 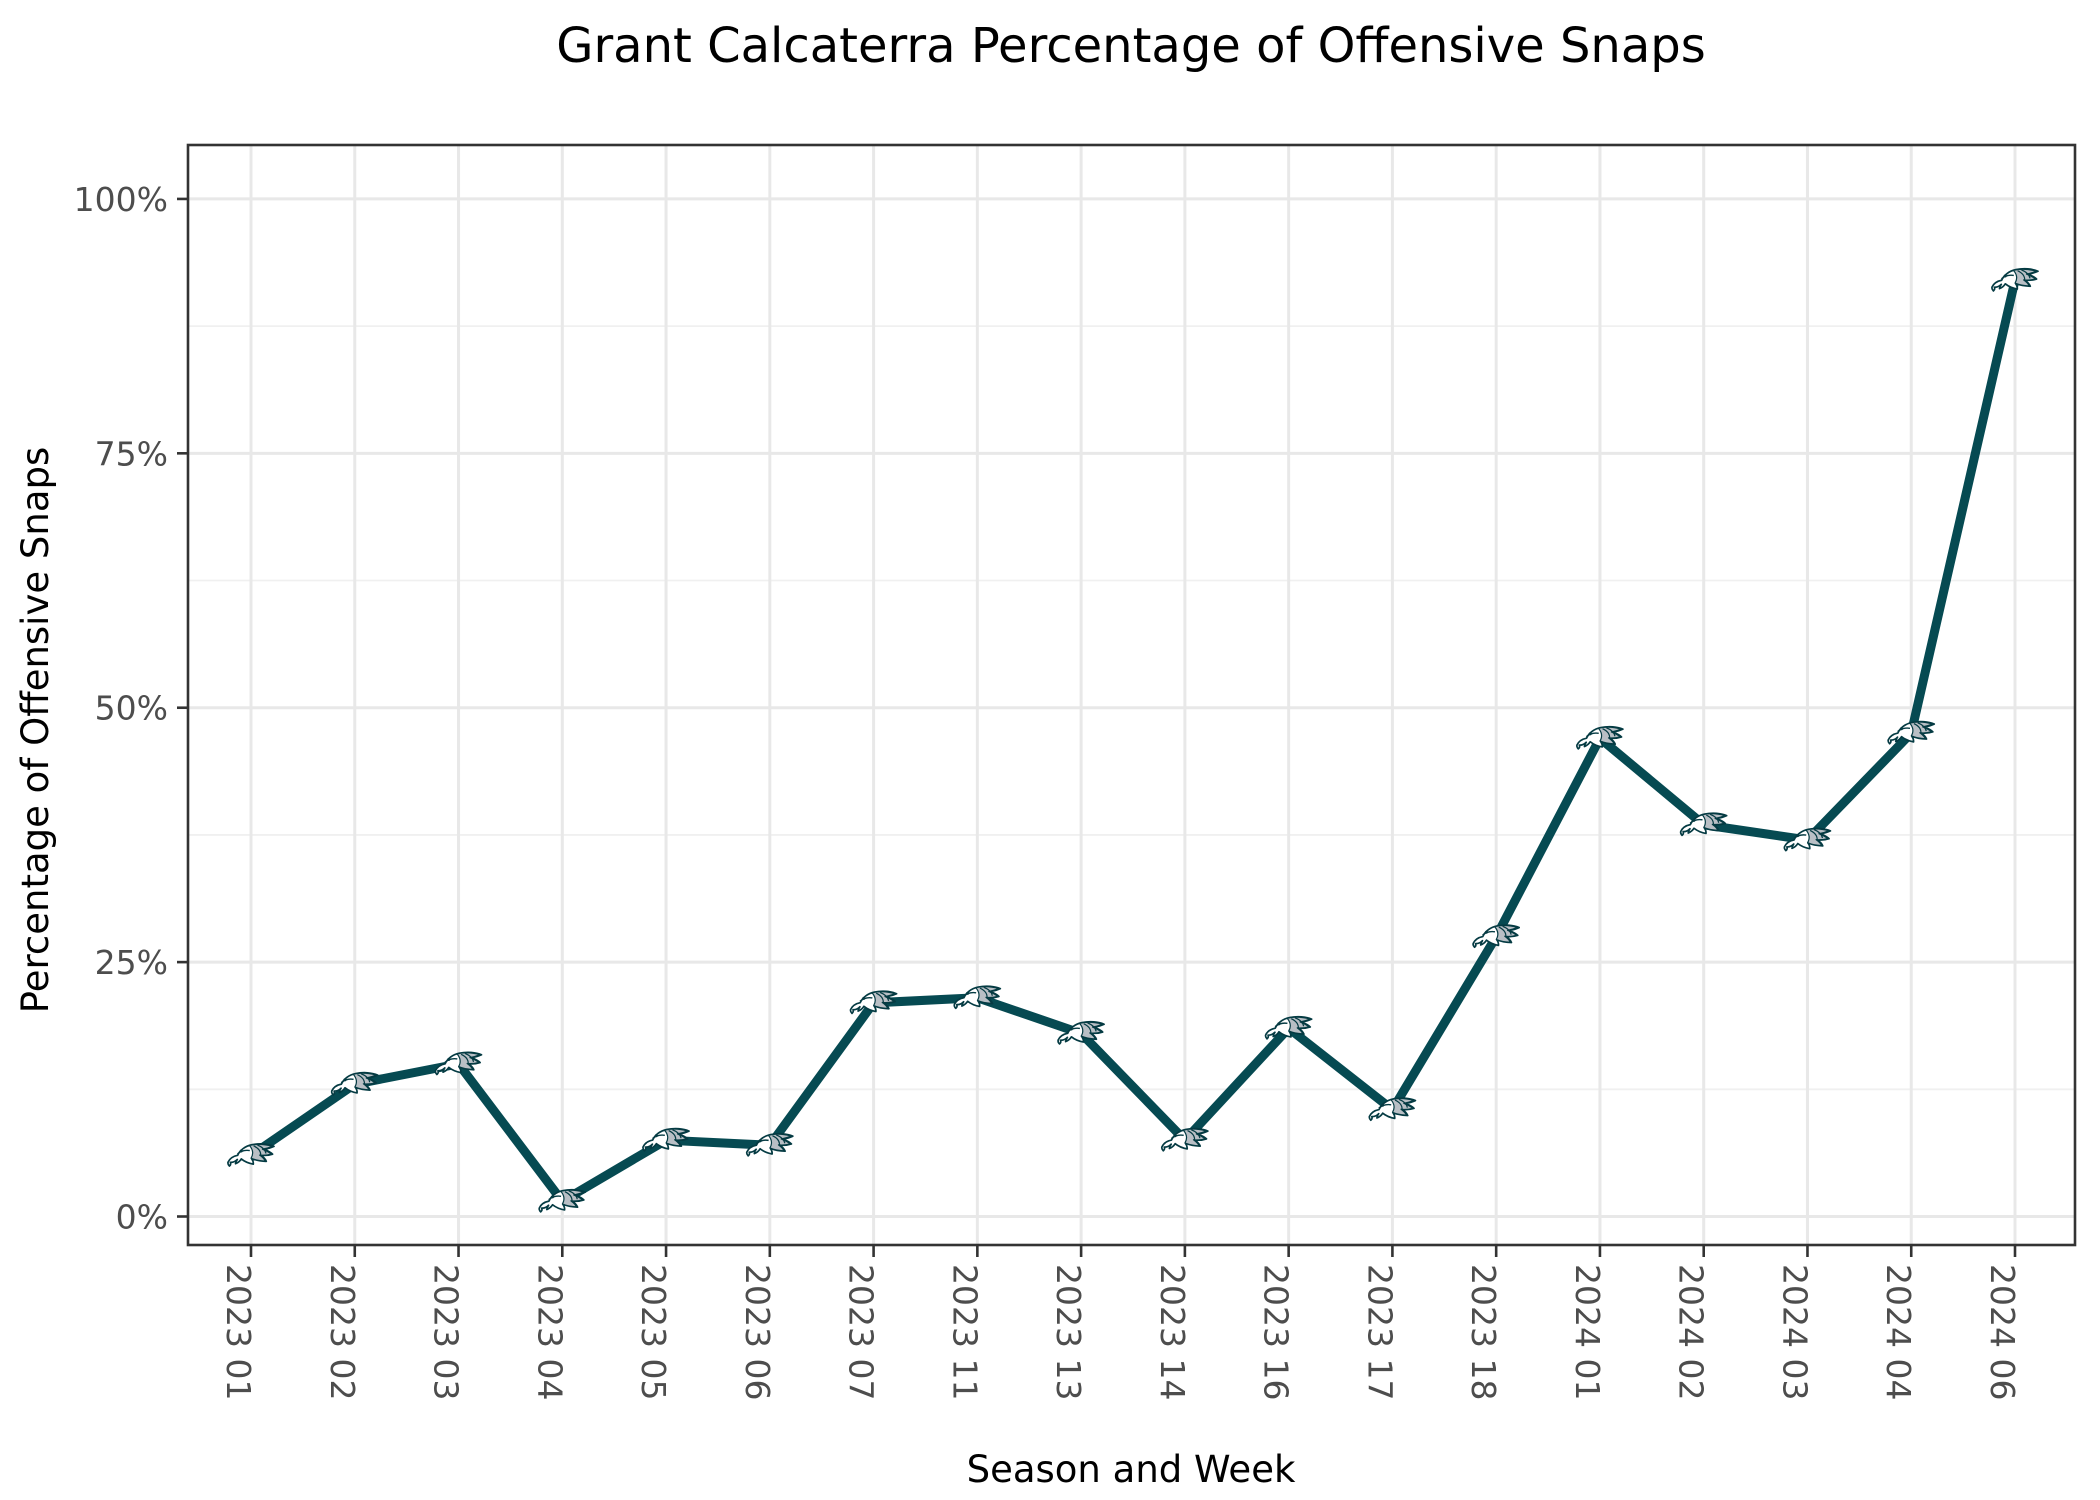 I want to click on x-tick-label: 2023 13, so click(x=1068, y=1332).